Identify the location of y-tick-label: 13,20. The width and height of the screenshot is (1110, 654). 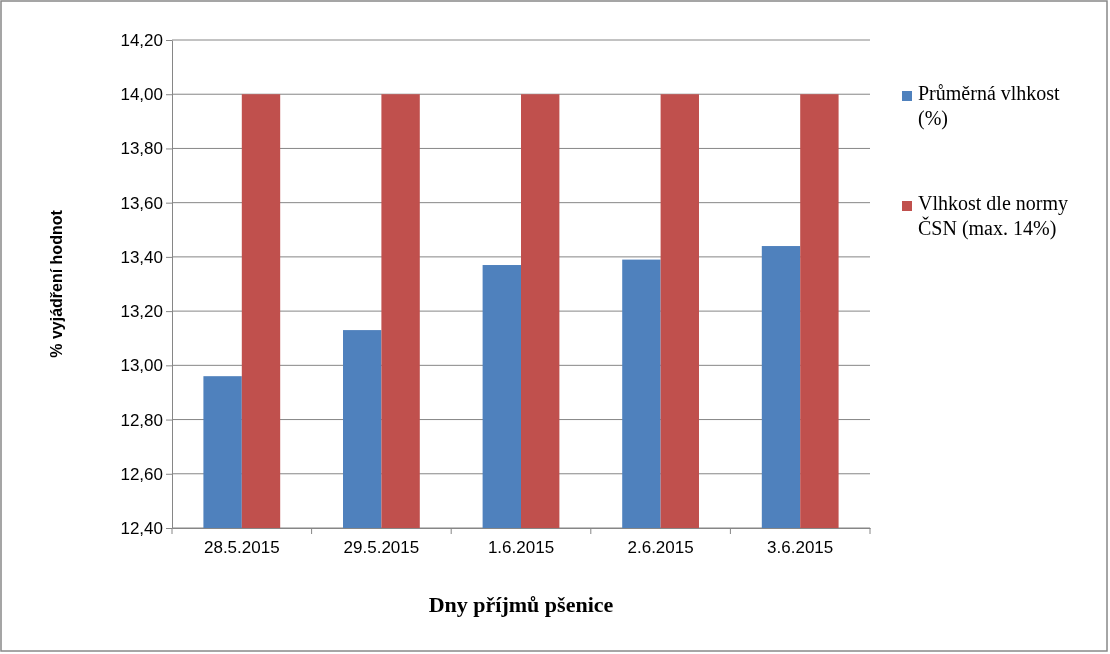
(141, 312).